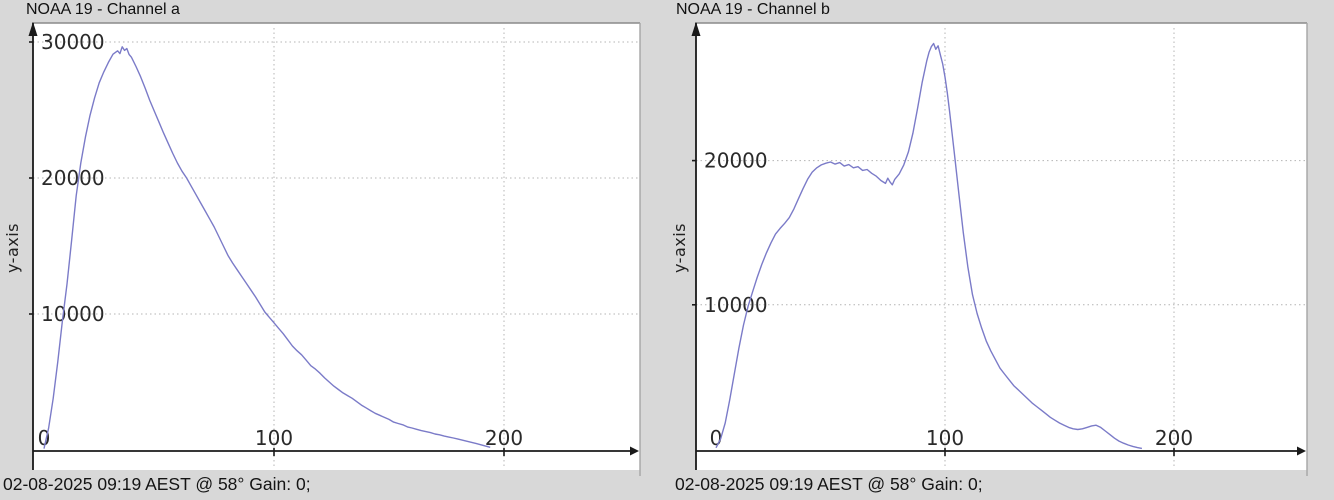 This screenshot has width=1334, height=500. Describe the element at coordinates (103, 9) in the screenshot. I see `chart-title: NOAA 19 - Channel a` at that location.